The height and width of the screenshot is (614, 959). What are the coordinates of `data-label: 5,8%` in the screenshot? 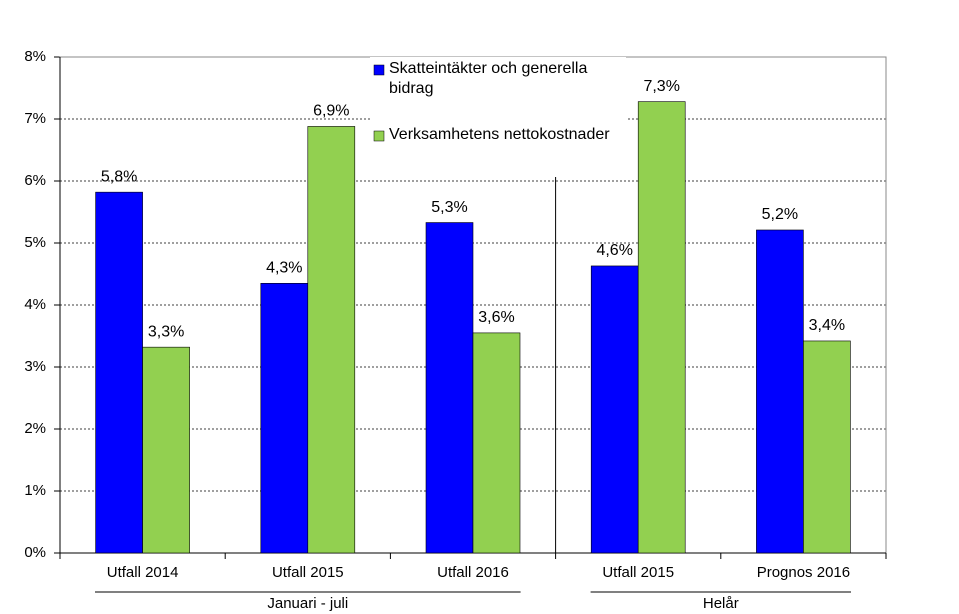 It's located at (119, 176).